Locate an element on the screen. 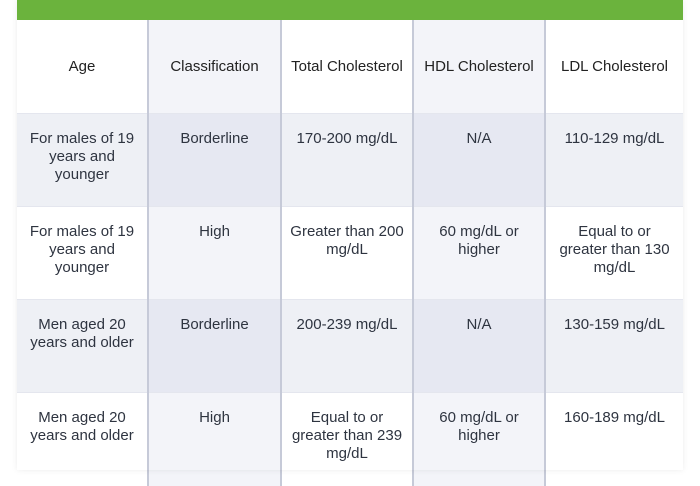  header-hdl-cholesterol: HDL Cholesterol is located at coordinates (478, 67).